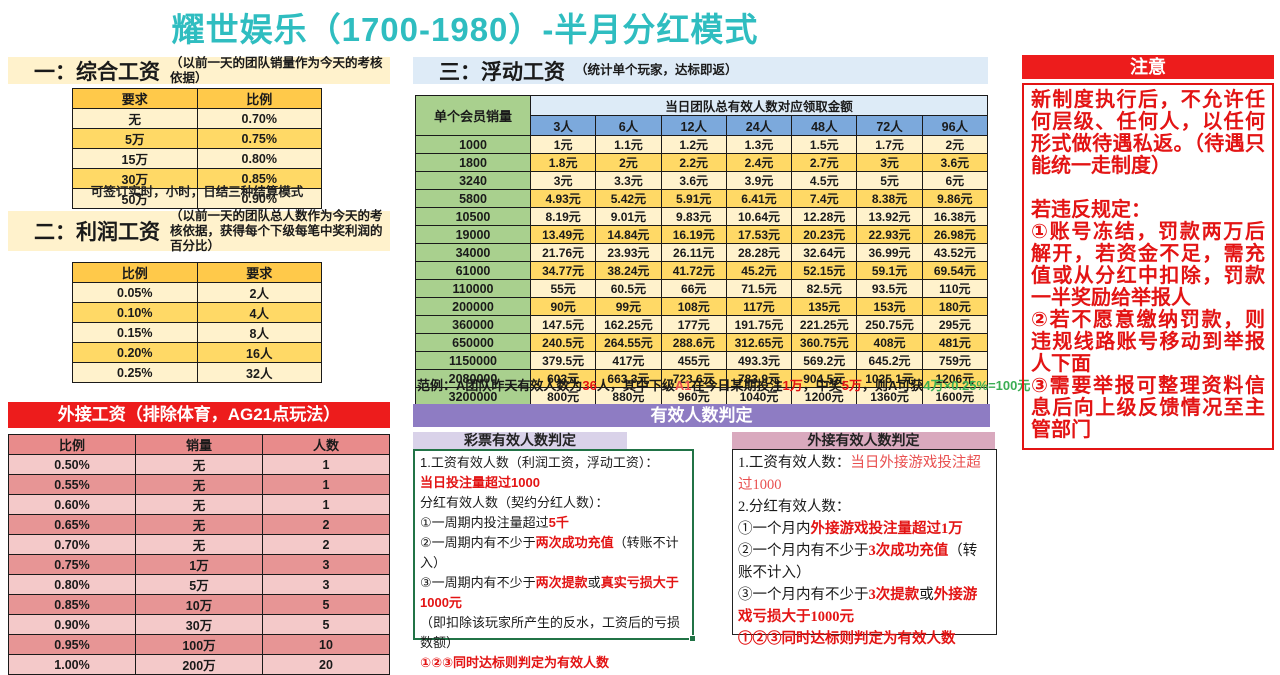  Describe the element at coordinates (72, 604) in the screenshot. I see `table-cell: 0.85%` at that location.